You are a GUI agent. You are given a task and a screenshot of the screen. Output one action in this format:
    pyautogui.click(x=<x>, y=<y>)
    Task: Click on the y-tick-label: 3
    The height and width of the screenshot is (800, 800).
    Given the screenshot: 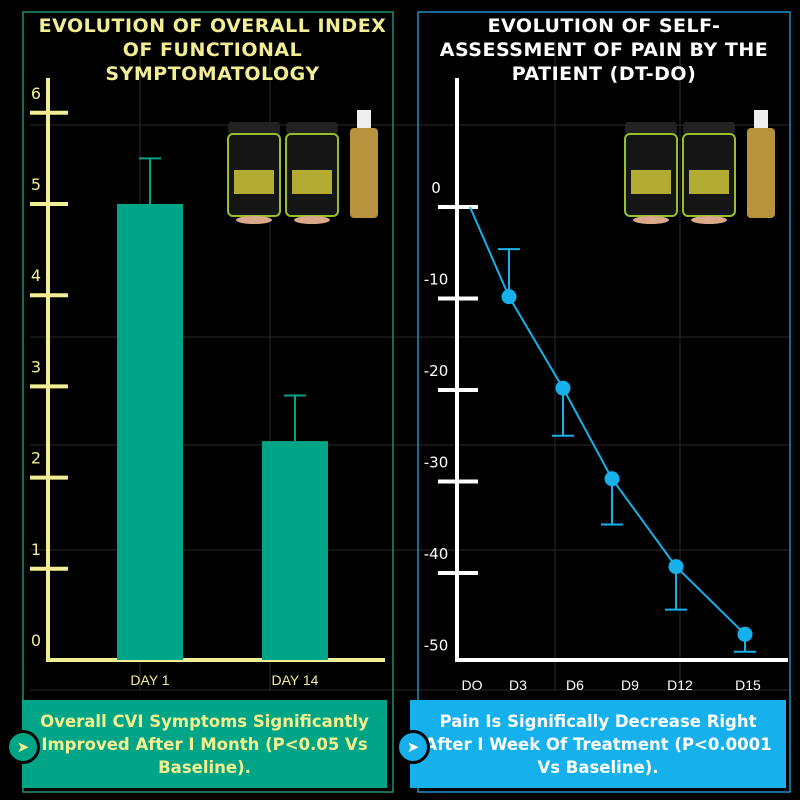 What is the action you would take?
    pyautogui.click(x=36, y=366)
    